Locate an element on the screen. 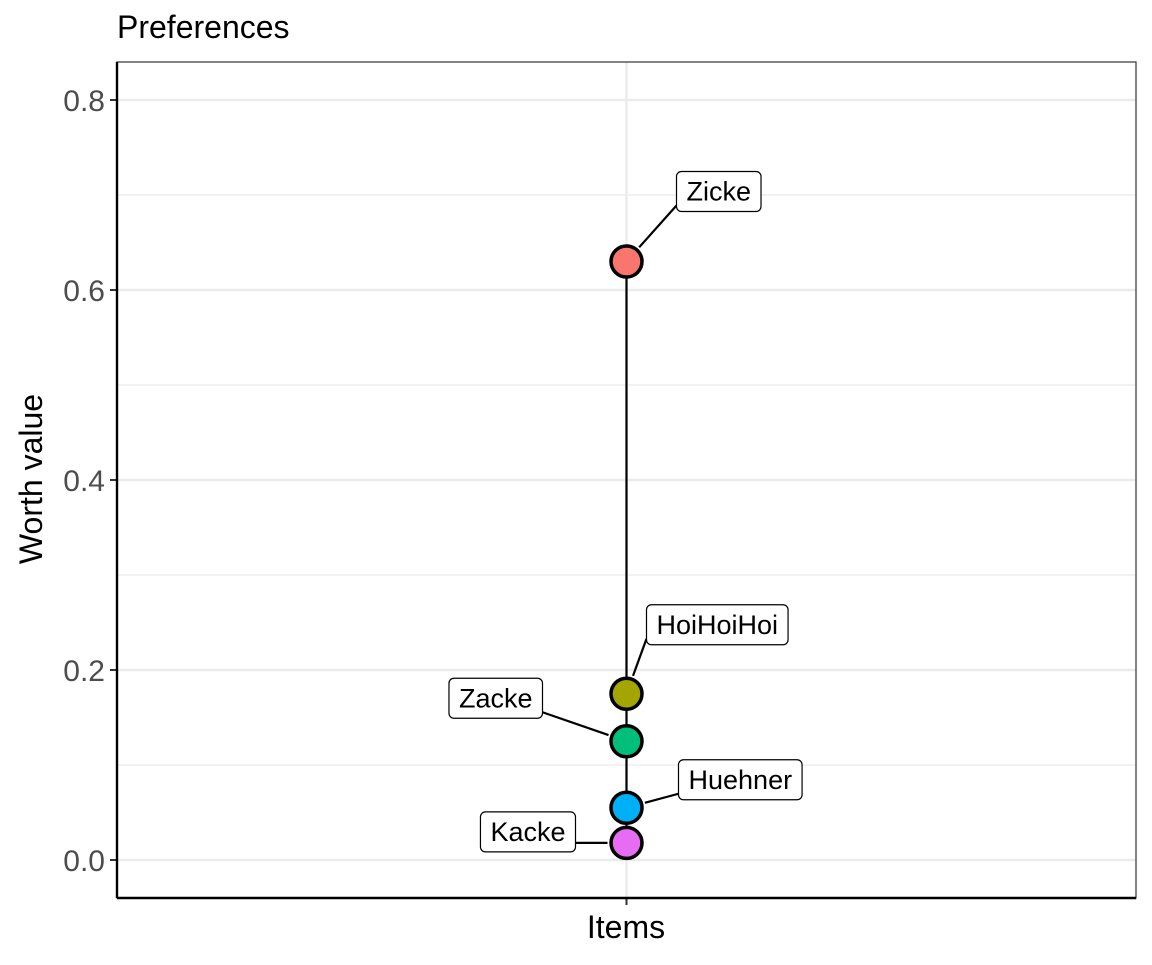 This screenshot has height=965, width=1152. point-label-huehner: Huehner is located at coordinates (741, 780).